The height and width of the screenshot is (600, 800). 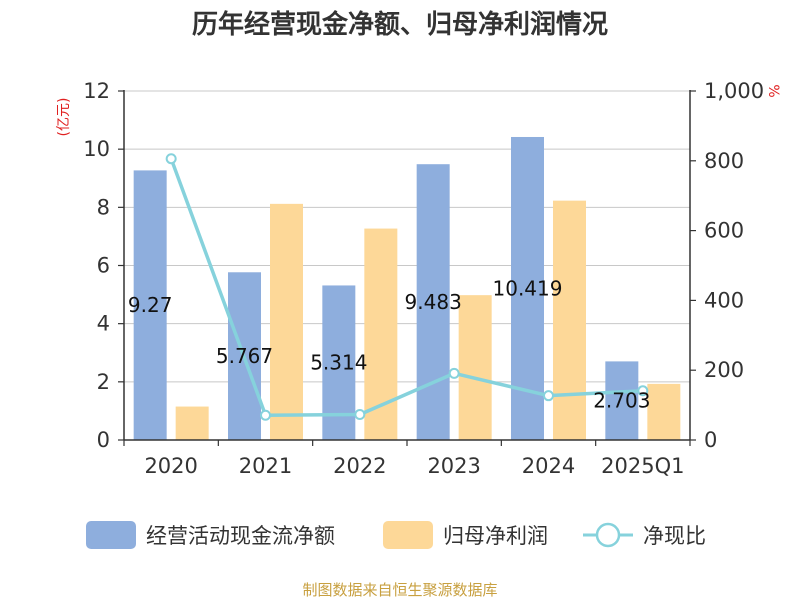 I want to click on x-tick-label: 2025Q1, so click(x=642, y=466).